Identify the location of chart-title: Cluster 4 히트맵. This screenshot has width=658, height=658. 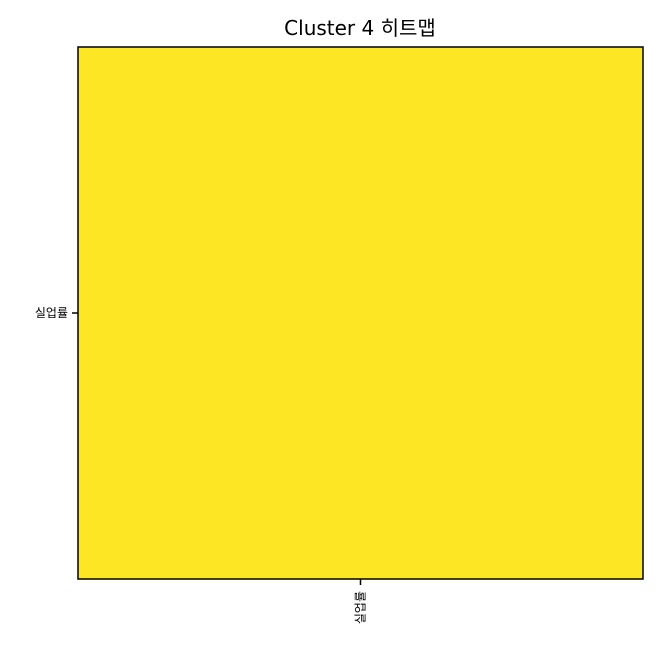
(360, 28).